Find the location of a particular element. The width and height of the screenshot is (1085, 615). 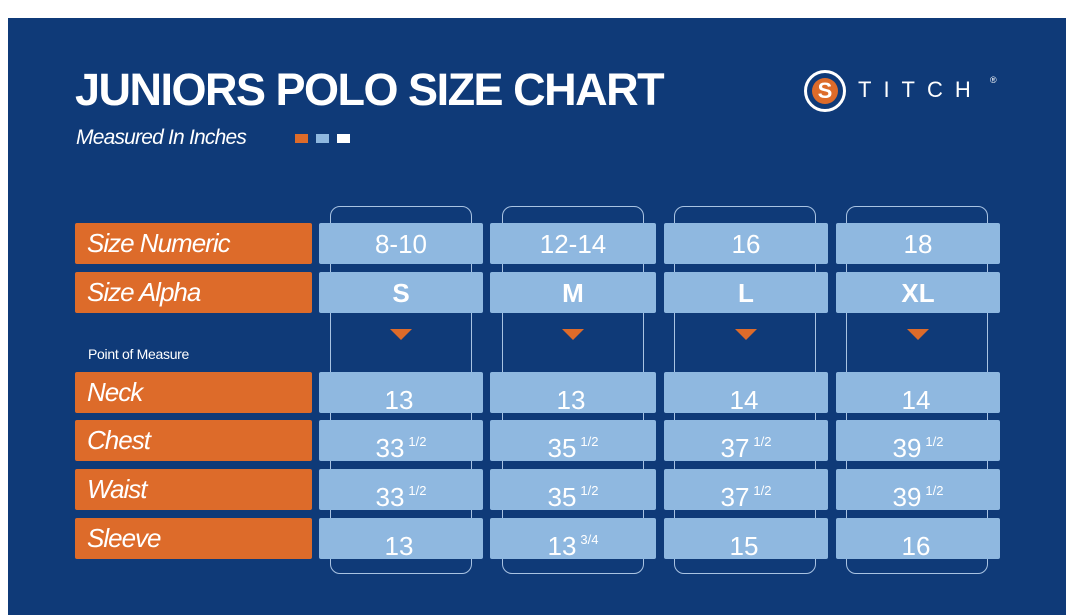

stitch-logo-icon: S is located at coordinates (825, 91).